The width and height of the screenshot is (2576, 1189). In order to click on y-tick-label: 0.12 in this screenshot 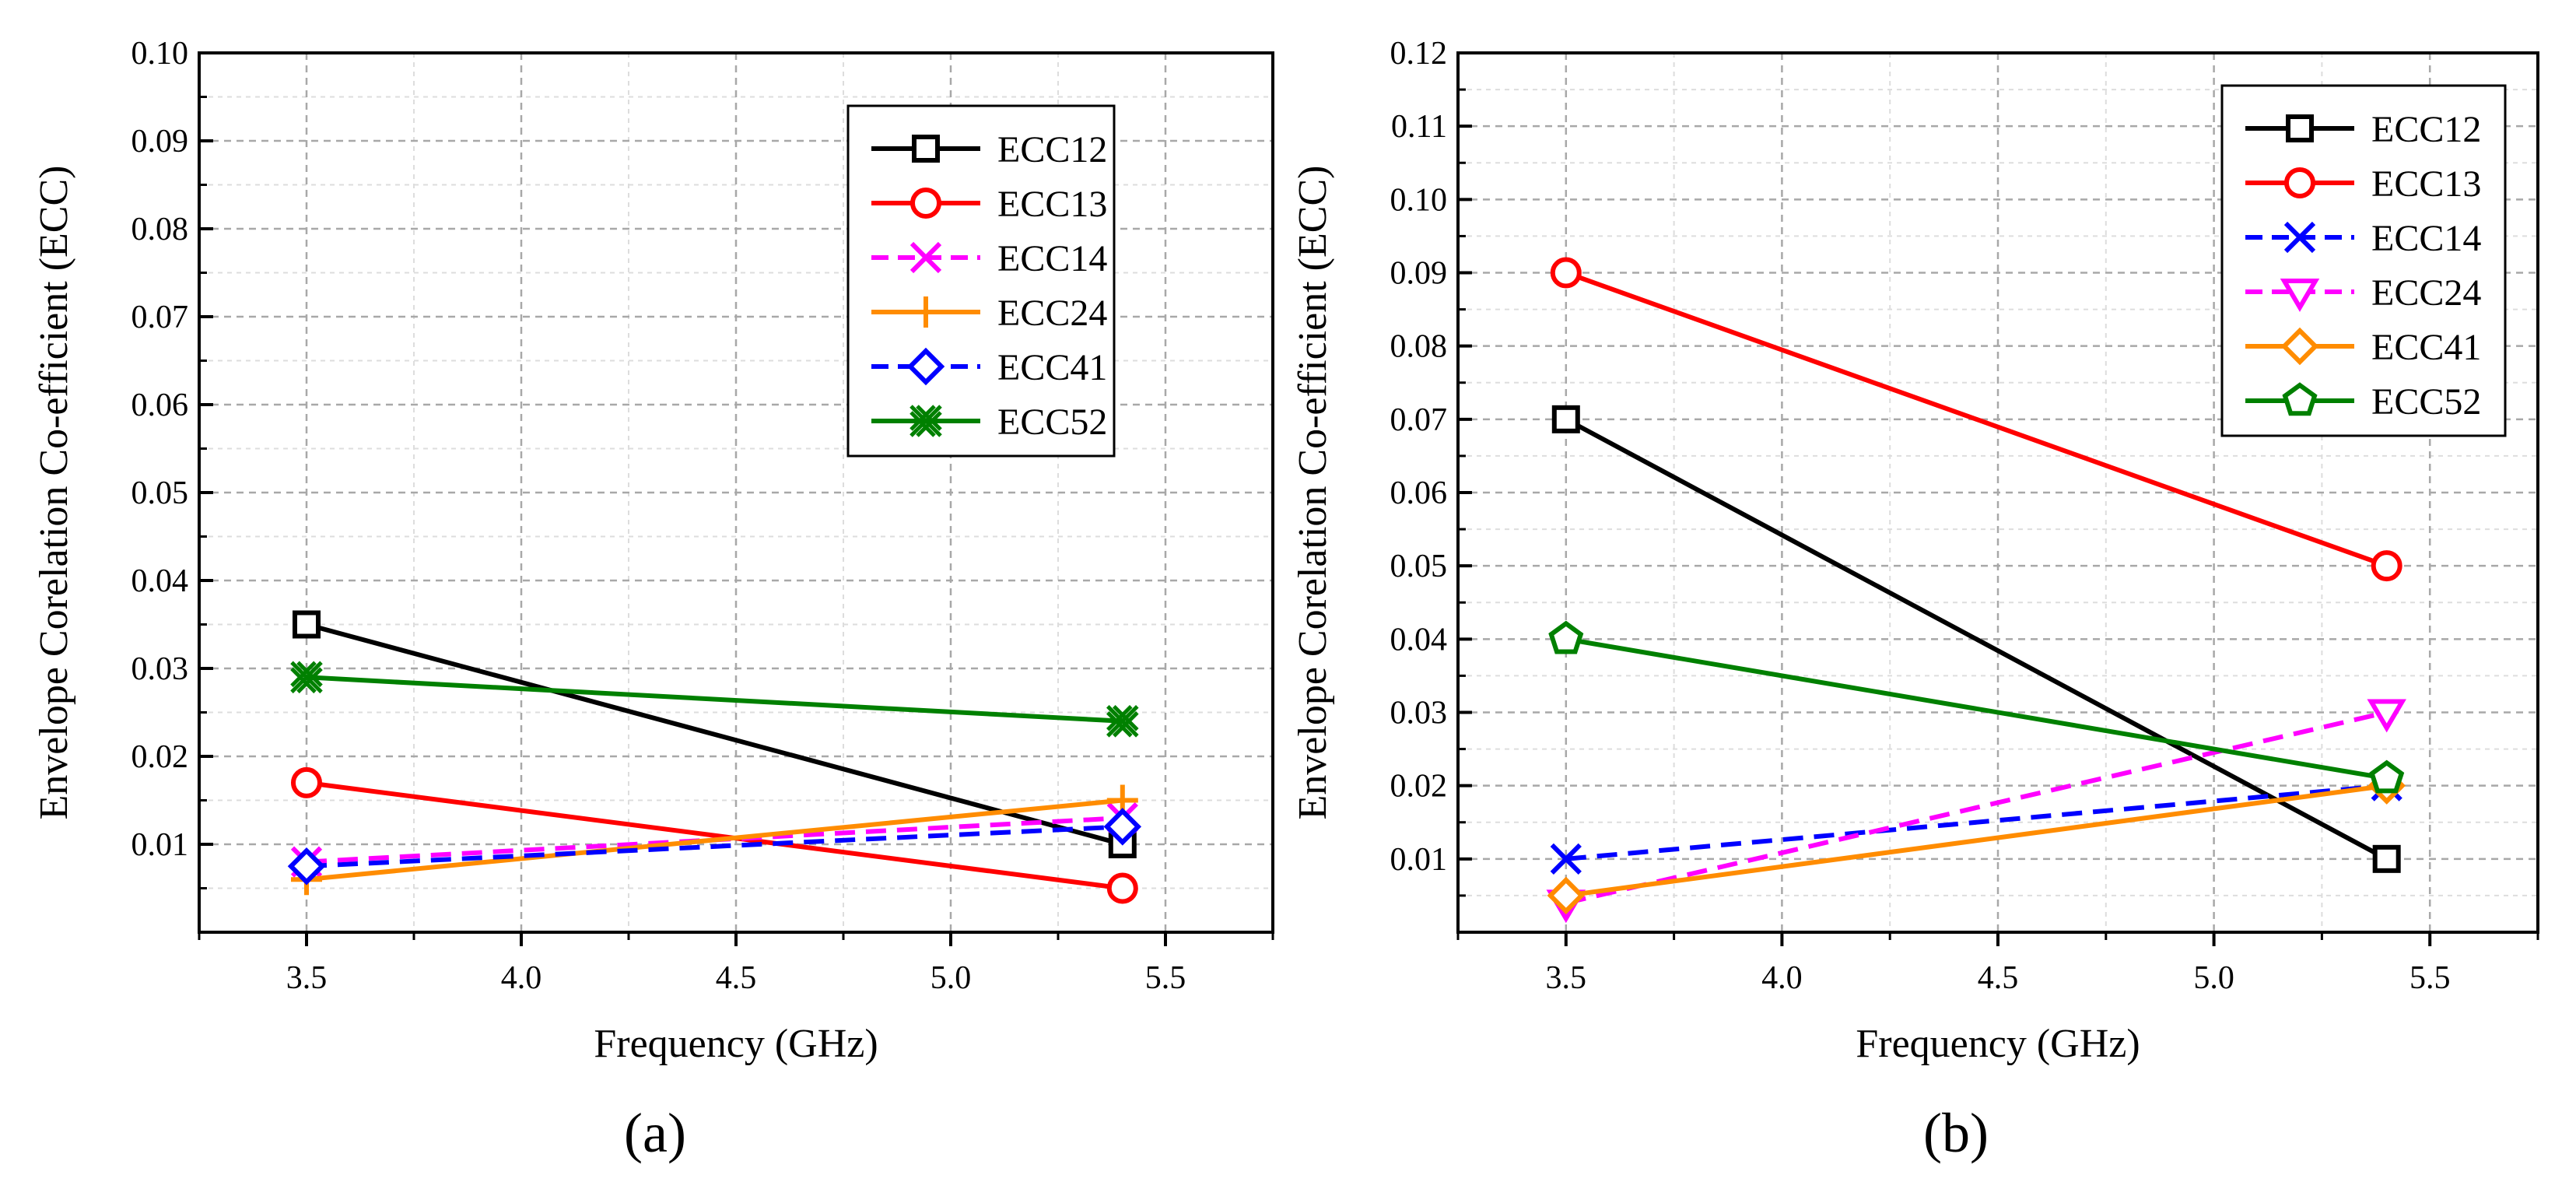, I will do `click(1419, 54)`.